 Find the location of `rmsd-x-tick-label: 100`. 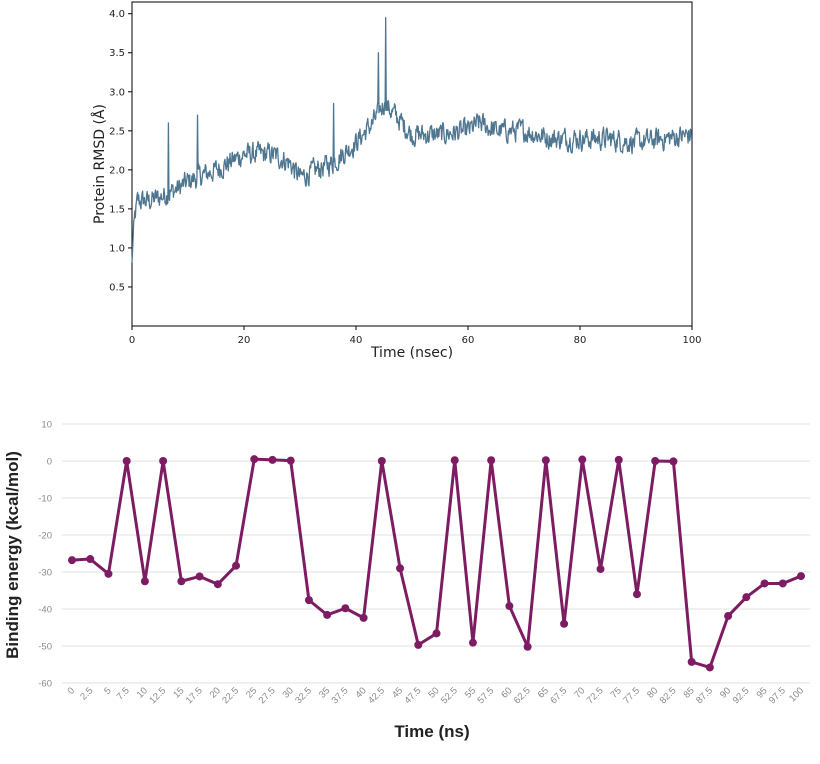

rmsd-x-tick-label: 100 is located at coordinates (691, 340).